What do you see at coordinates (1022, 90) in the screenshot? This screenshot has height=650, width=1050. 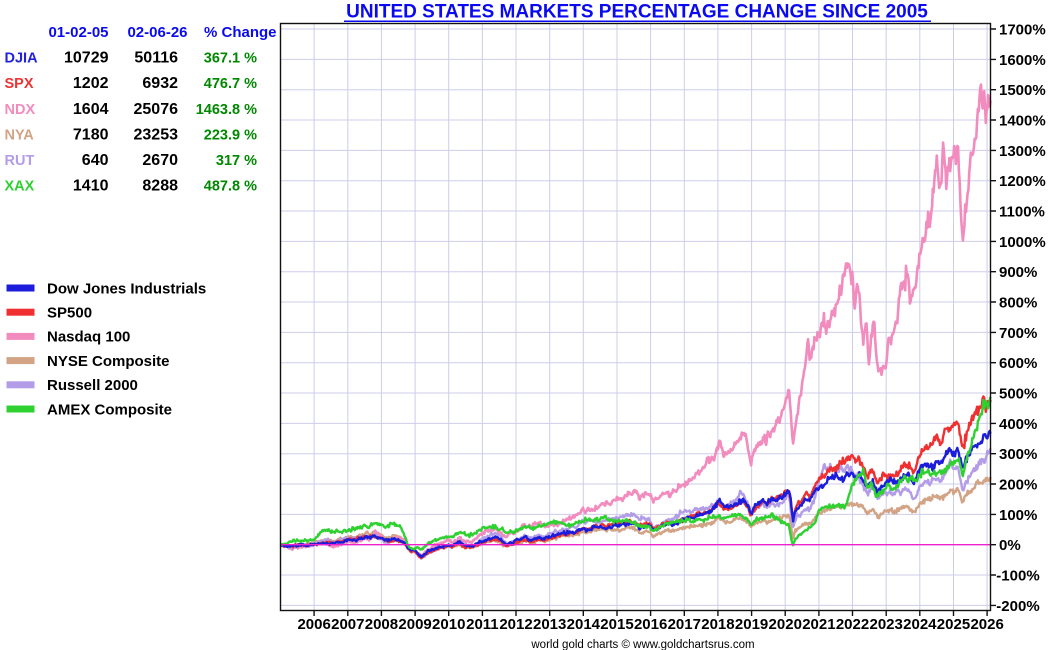 I see `svg-text: 1500%` at bounding box center [1022, 90].